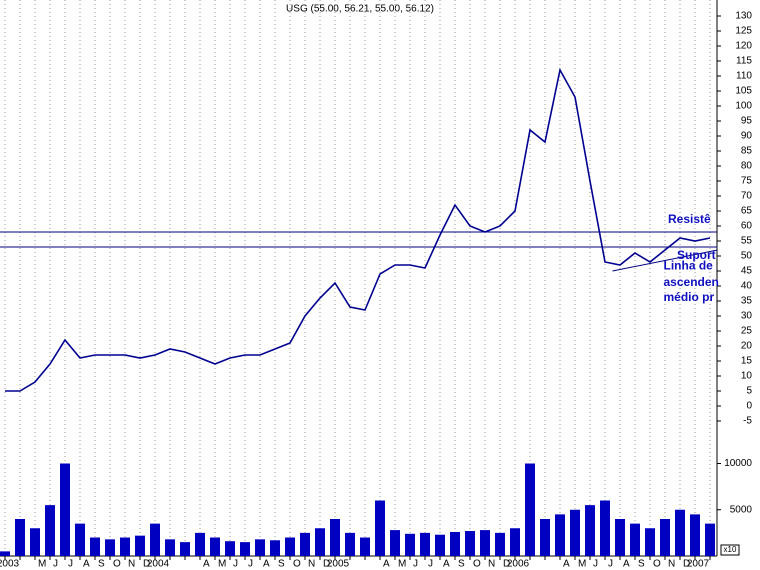 The width and height of the screenshot is (760, 570). I want to click on x-tick-label: 2003, so click(10, 564).